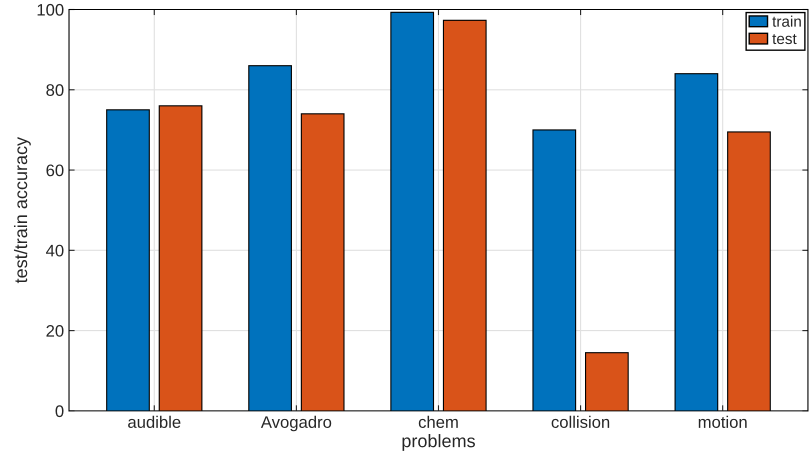 The height and width of the screenshot is (475, 812). What do you see at coordinates (60, 411) in the screenshot?
I see `y-tick-label: 0` at bounding box center [60, 411].